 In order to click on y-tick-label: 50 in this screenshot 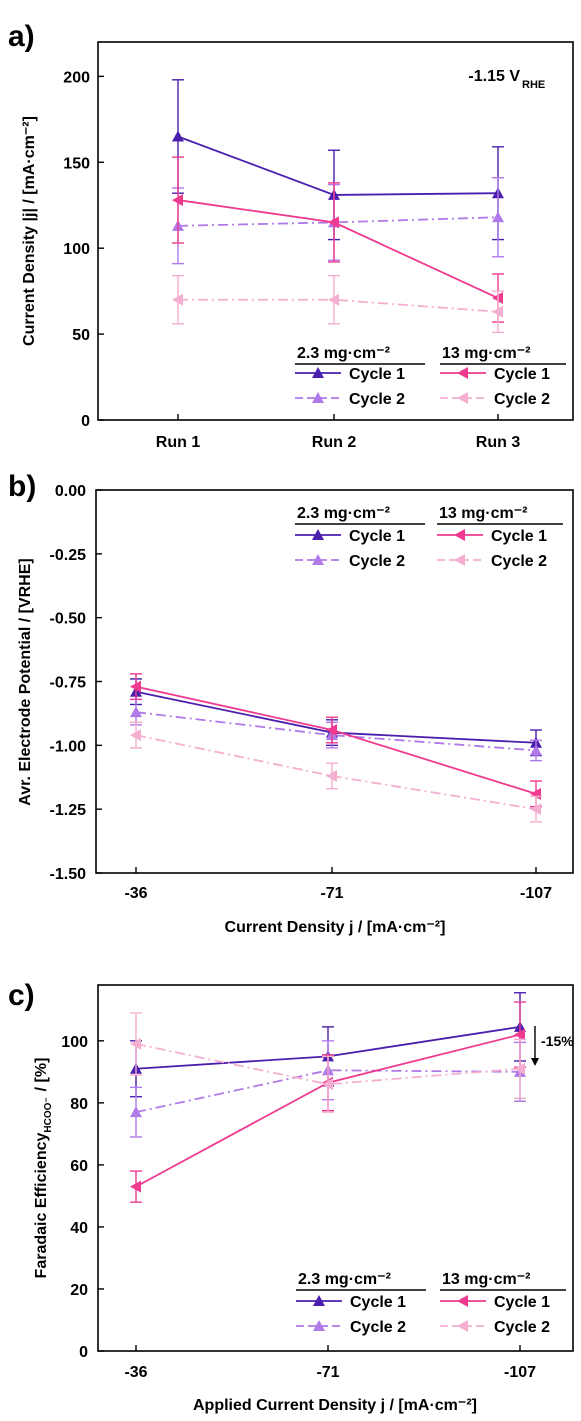, I will do `click(81, 335)`.